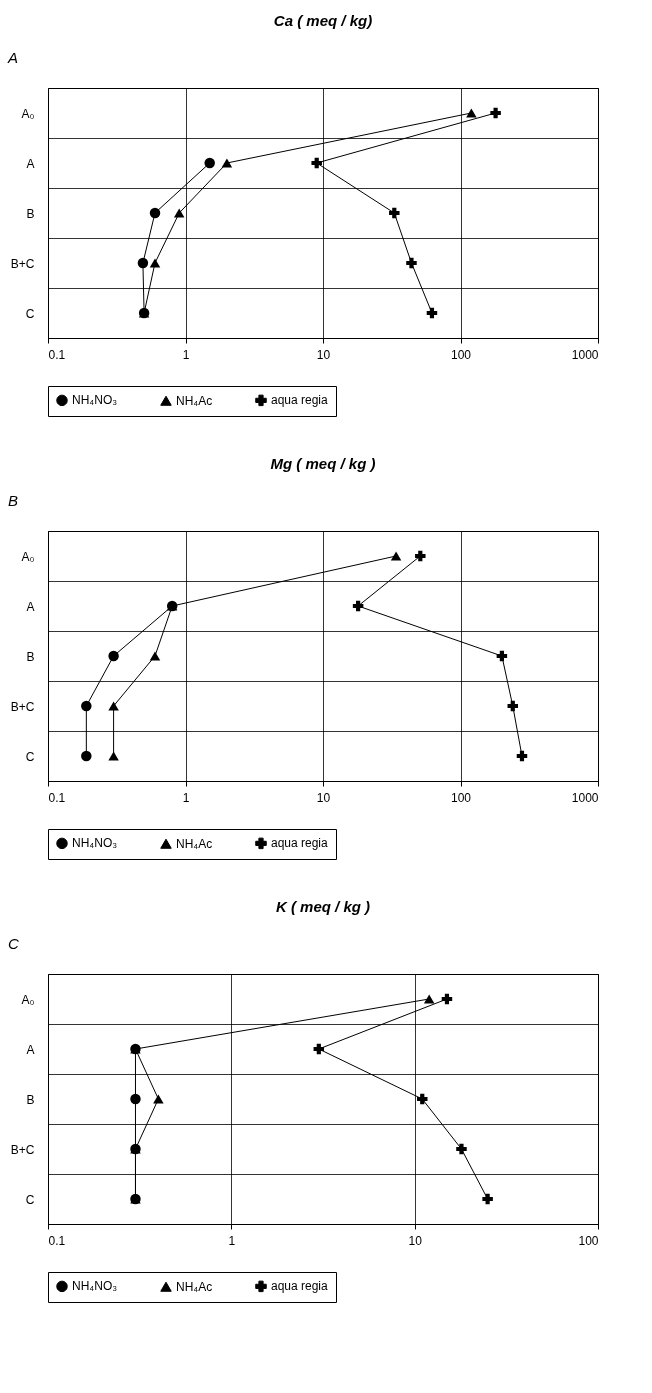 The image size is (652, 1393). Describe the element at coordinates (323, 20) in the screenshot. I see `chart-title: Ca ( meq / kg)` at that location.